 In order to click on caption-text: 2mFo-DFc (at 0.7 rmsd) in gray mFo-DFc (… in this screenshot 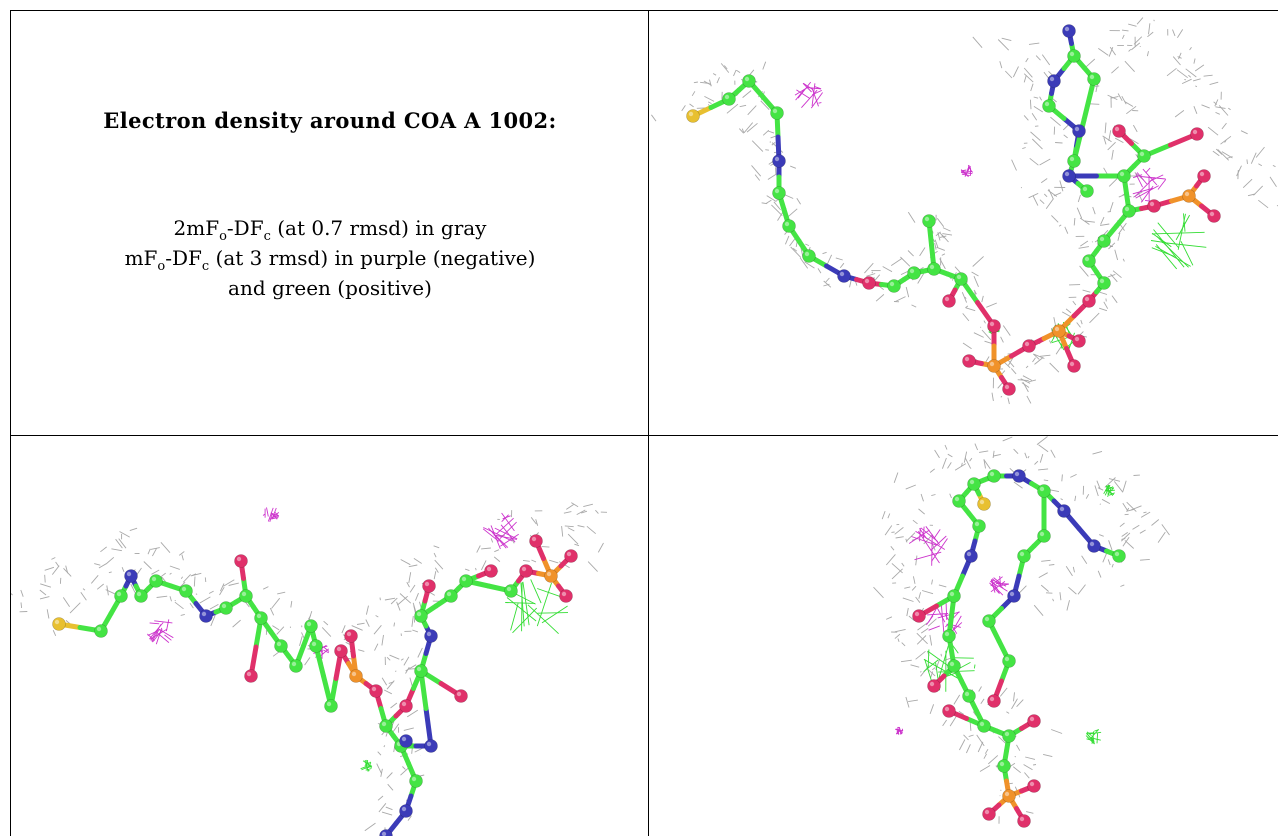, I will do `click(329, 258)`.